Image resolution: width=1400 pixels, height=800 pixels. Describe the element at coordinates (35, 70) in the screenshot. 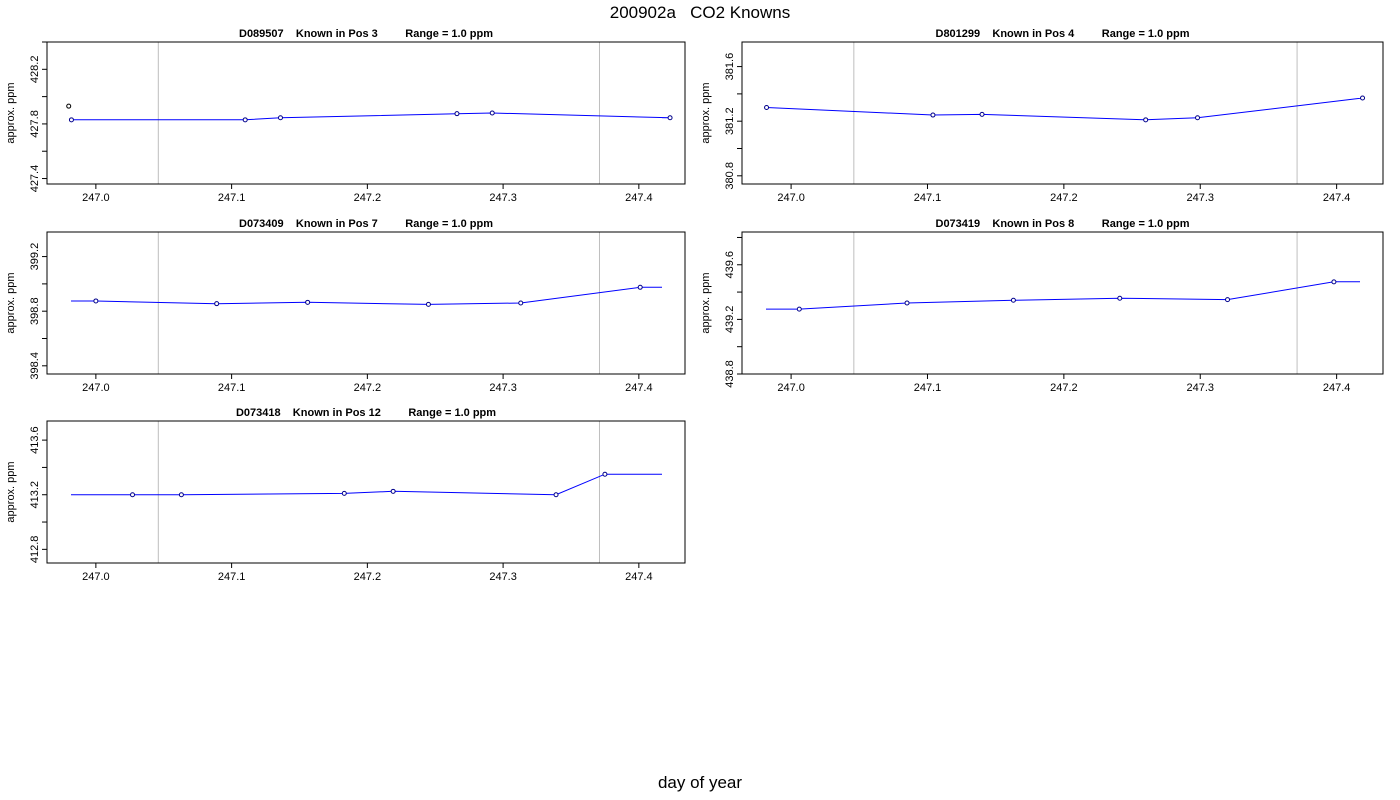

I see `y-tick-label: 428.2` at that location.